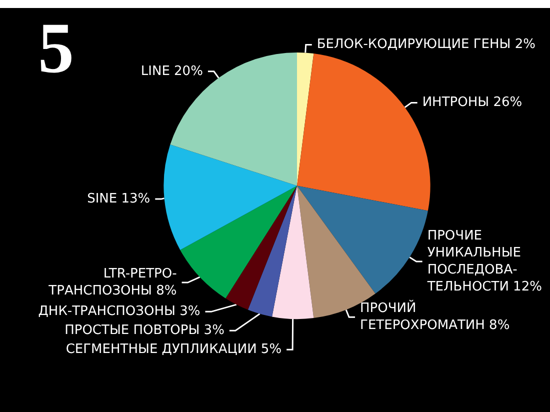 This screenshot has height=412, width=550. Describe the element at coordinates (484, 261) in the screenshot. I see `slice-label: ПРОЧИЕ УНИКАЛЬНЫЕ ПОСЛЕДОВА- ТЕЛЬНОСТИ 12%` at that location.